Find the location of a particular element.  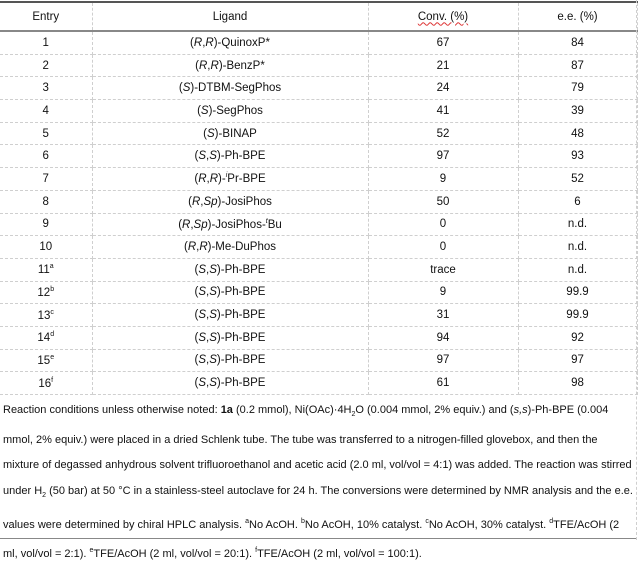

footnote-part: 1a is located at coordinates (226, 410).